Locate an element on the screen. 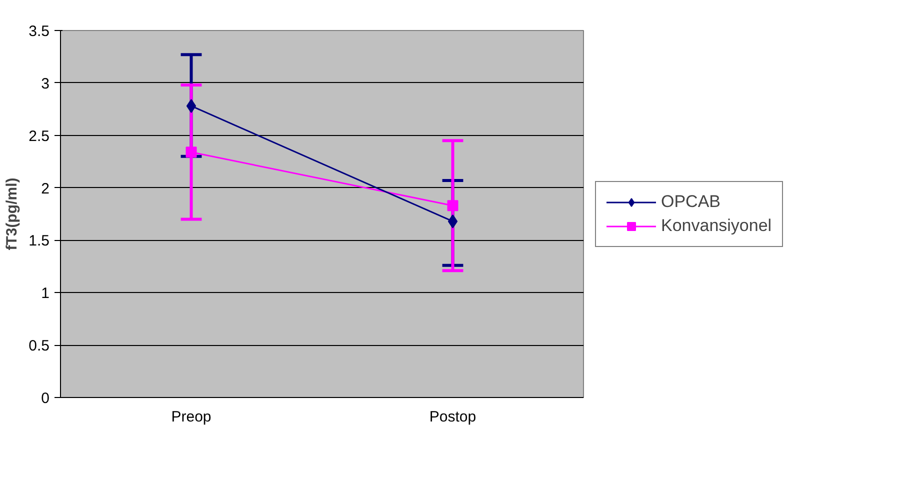 This screenshot has width=899, height=487. y-axis-title: fT3(pg/ml) is located at coordinates (12, 214).